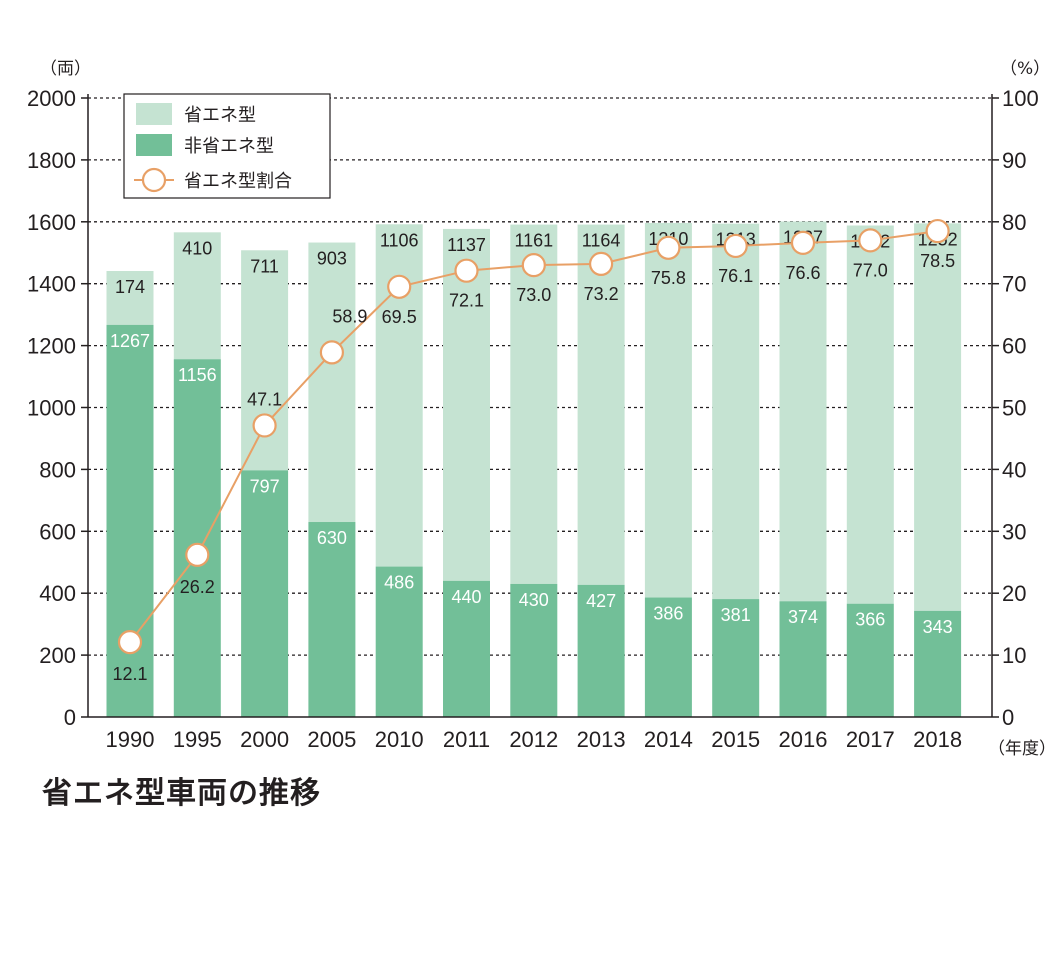  I want to click on legend-swatch-marker, so click(154, 180).